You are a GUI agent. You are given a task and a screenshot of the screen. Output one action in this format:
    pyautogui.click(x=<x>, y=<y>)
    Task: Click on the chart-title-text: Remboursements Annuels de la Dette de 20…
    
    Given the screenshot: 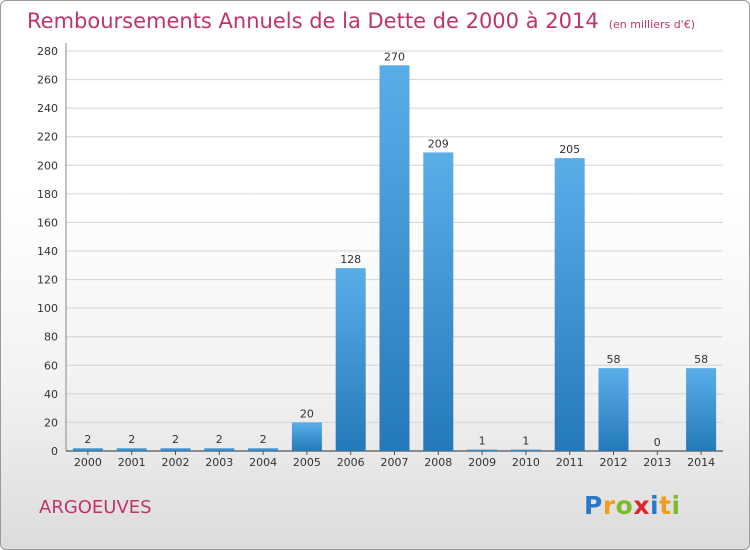 What is the action you would take?
    pyautogui.click(x=313, y=21)
    